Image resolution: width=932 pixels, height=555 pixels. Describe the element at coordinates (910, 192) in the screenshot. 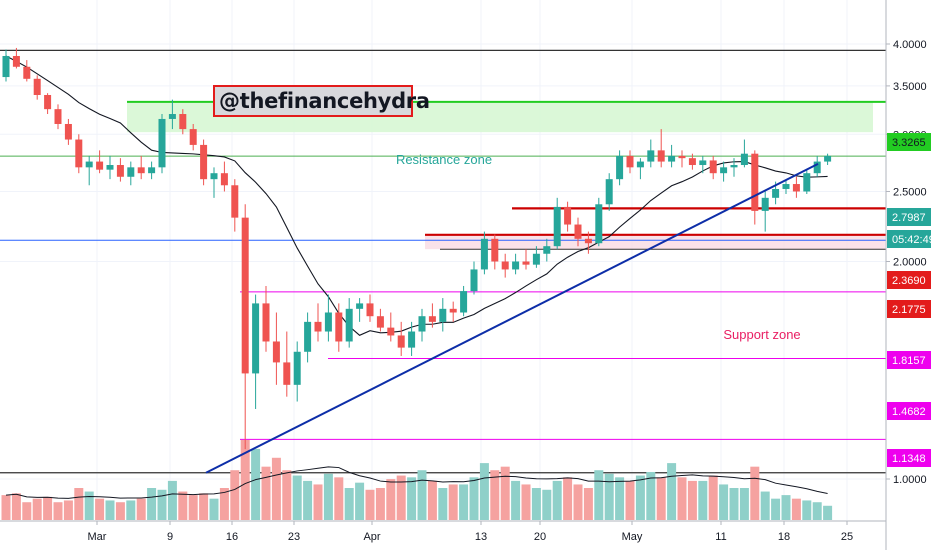

I see `price-tick-label: 2.5000` at that location.